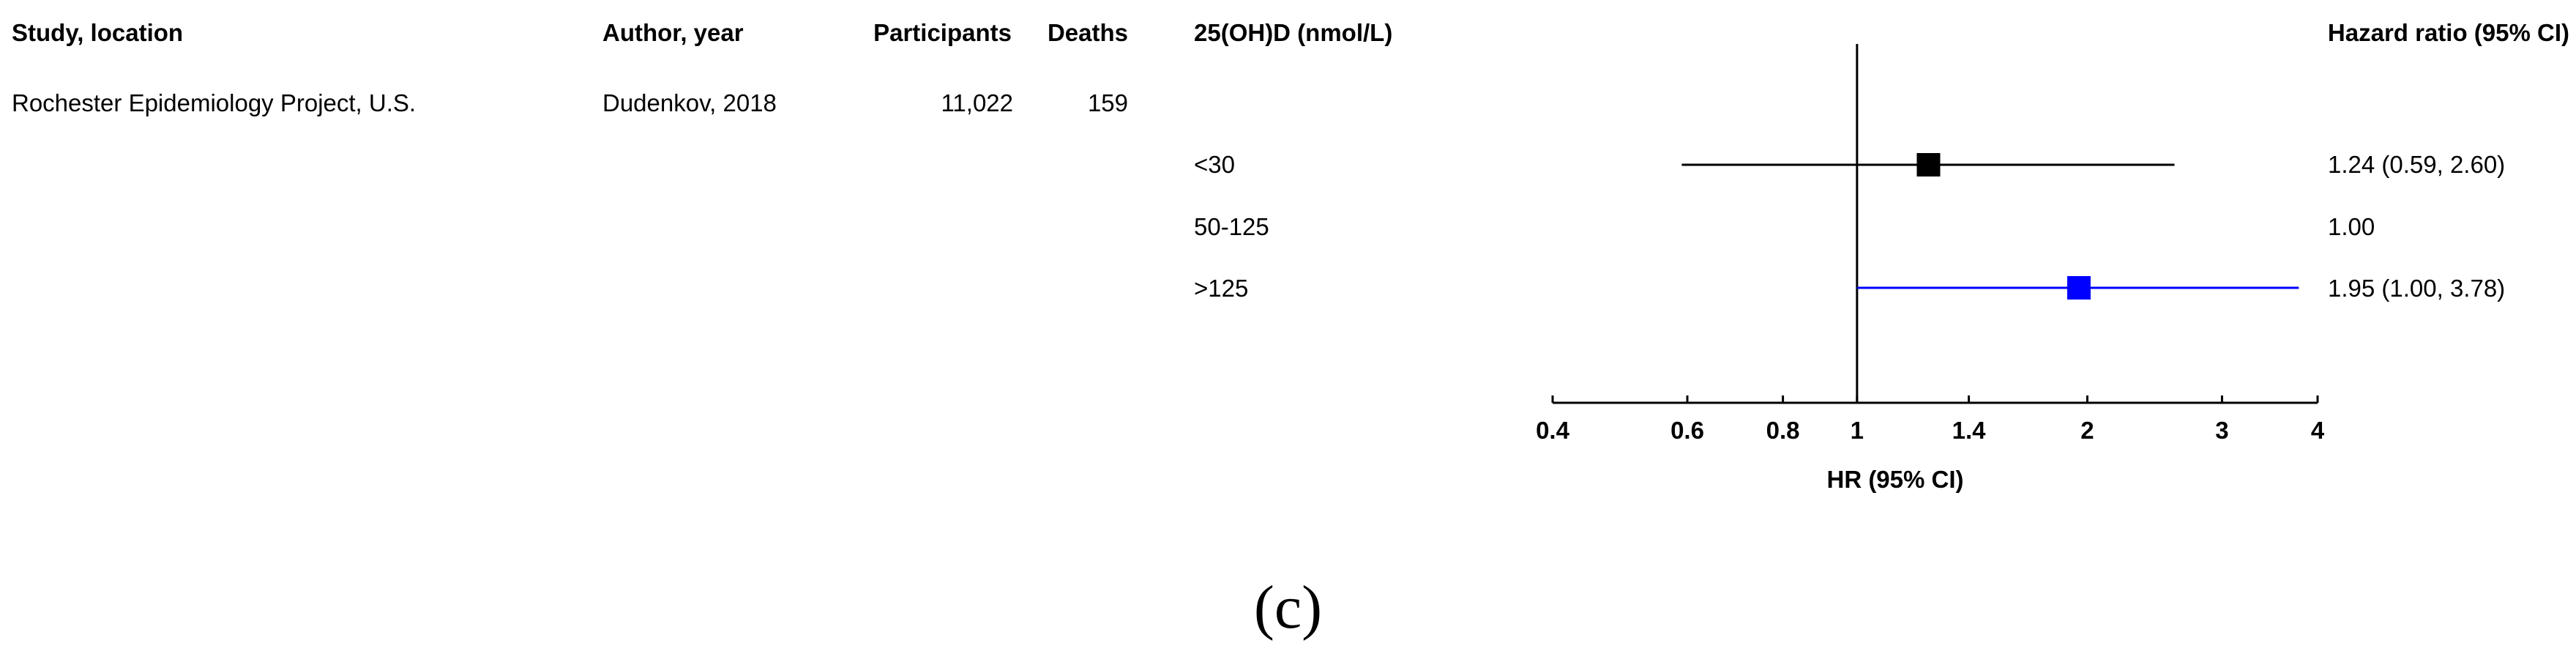 The image size is (2576, 654). I want to click on deaths-cell: 159, so click(1107, 103).